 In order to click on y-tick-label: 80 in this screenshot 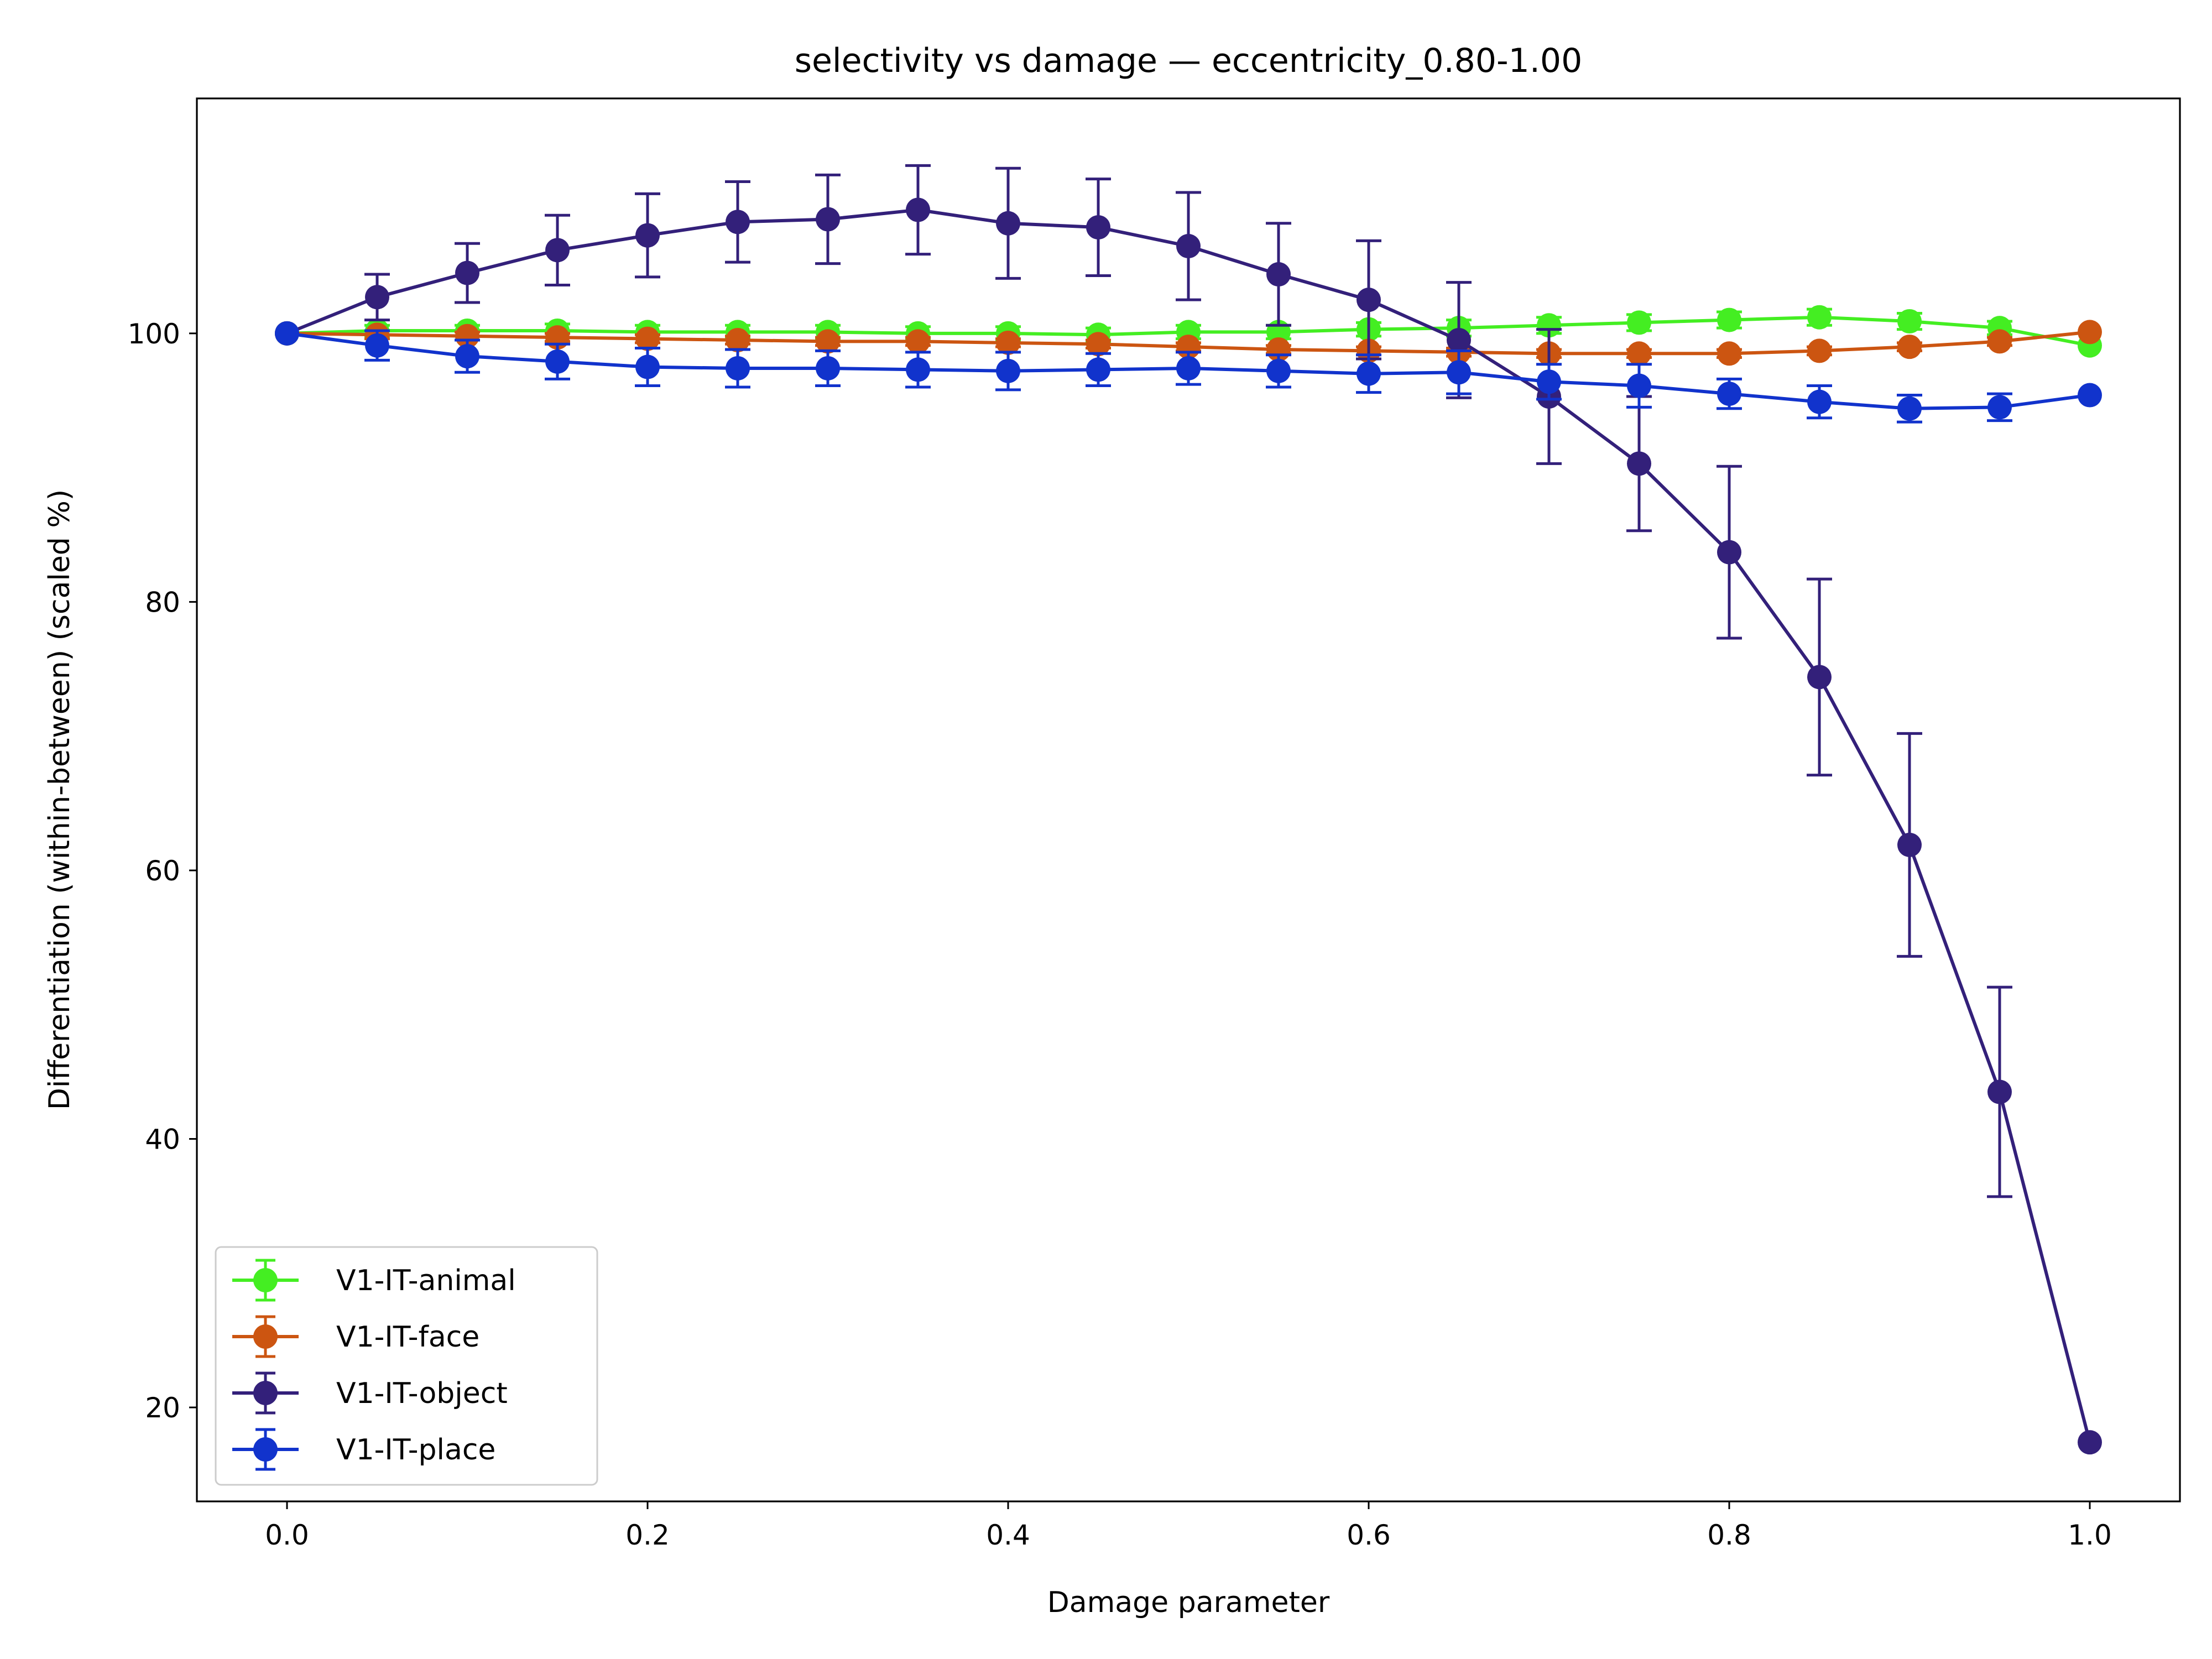, I will do `click(162, 602)`.